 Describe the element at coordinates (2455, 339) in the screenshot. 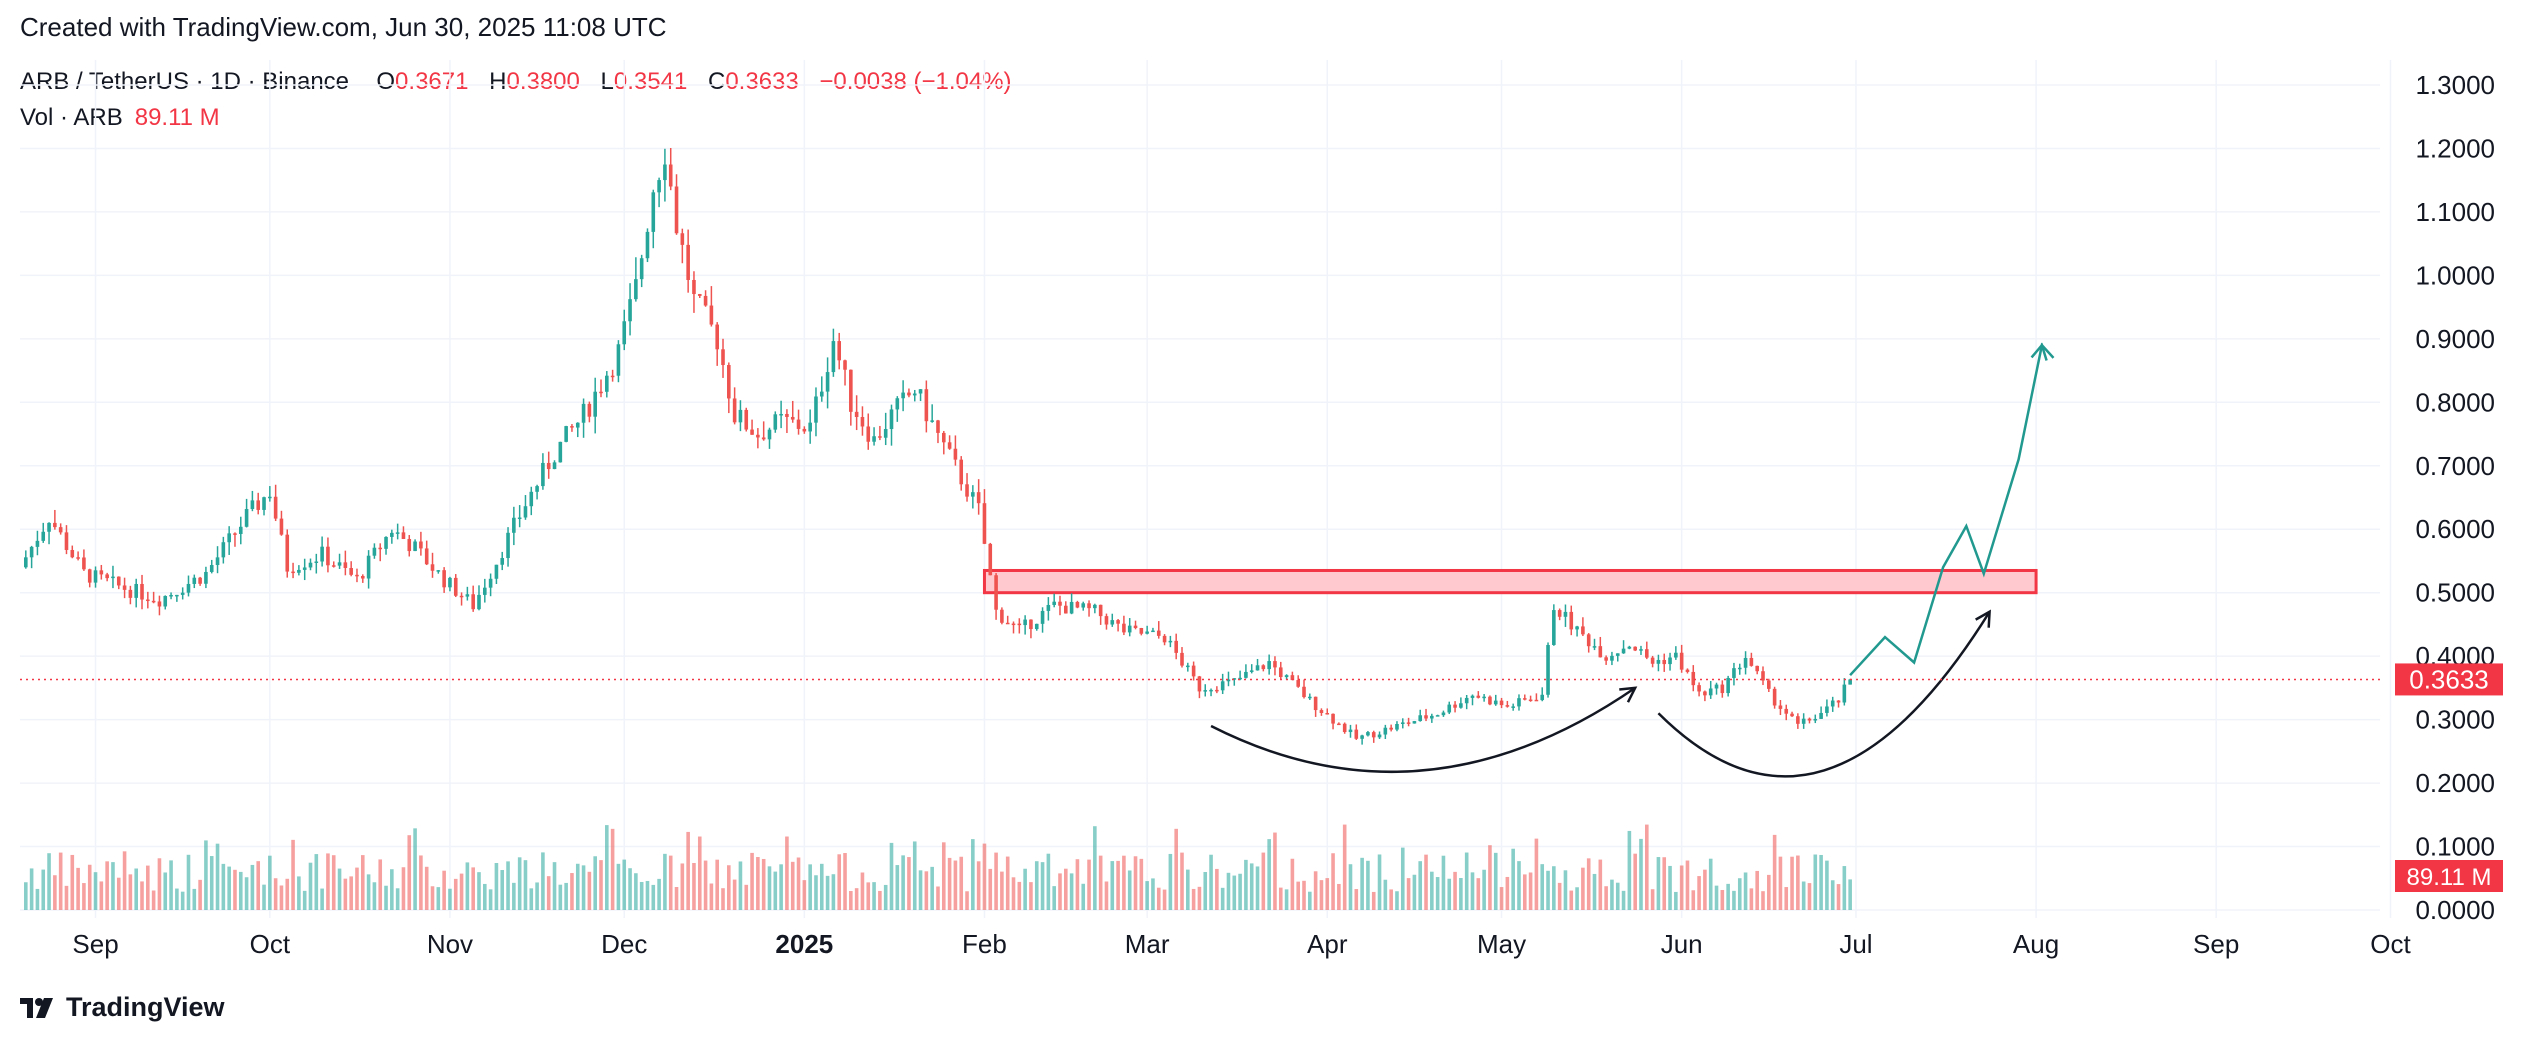

I see `price-tick-label: 0.9000` at that location.